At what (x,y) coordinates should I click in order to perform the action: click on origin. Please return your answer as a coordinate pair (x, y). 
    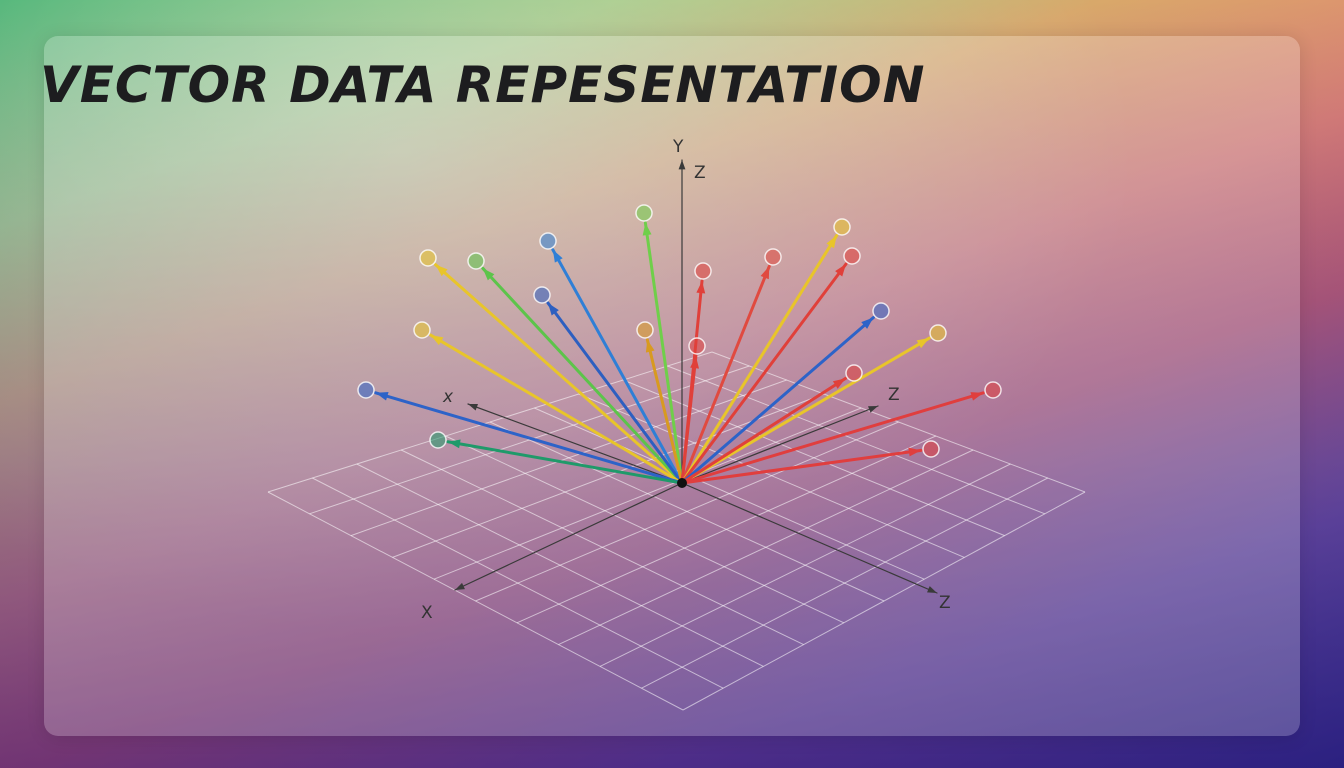
    Looking at the image, I should click on (682, 483).